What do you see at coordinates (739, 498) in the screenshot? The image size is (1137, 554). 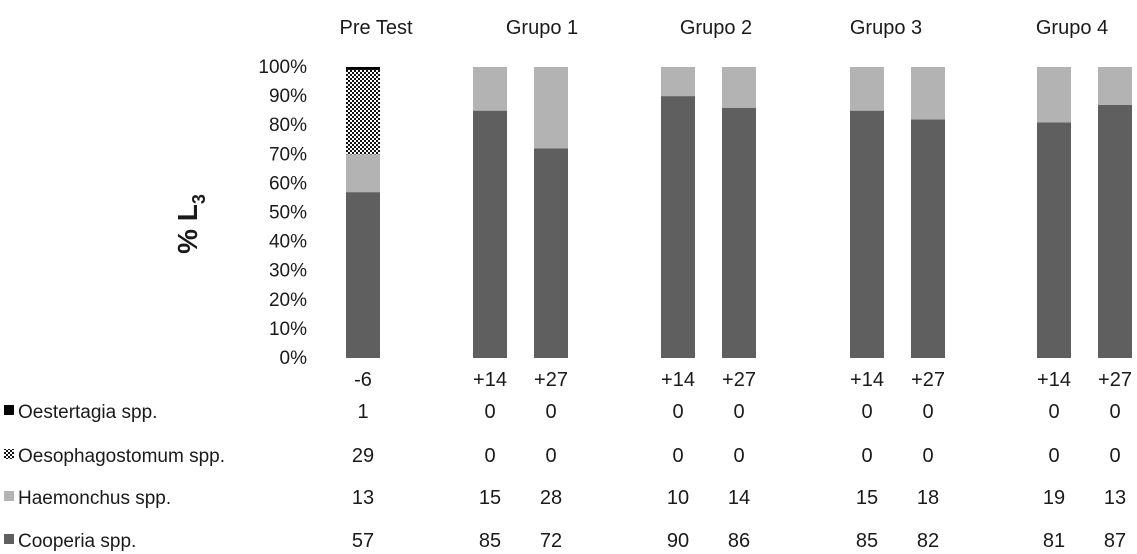 I see `data-table-cell: 14` at bounding box center [739, 498].